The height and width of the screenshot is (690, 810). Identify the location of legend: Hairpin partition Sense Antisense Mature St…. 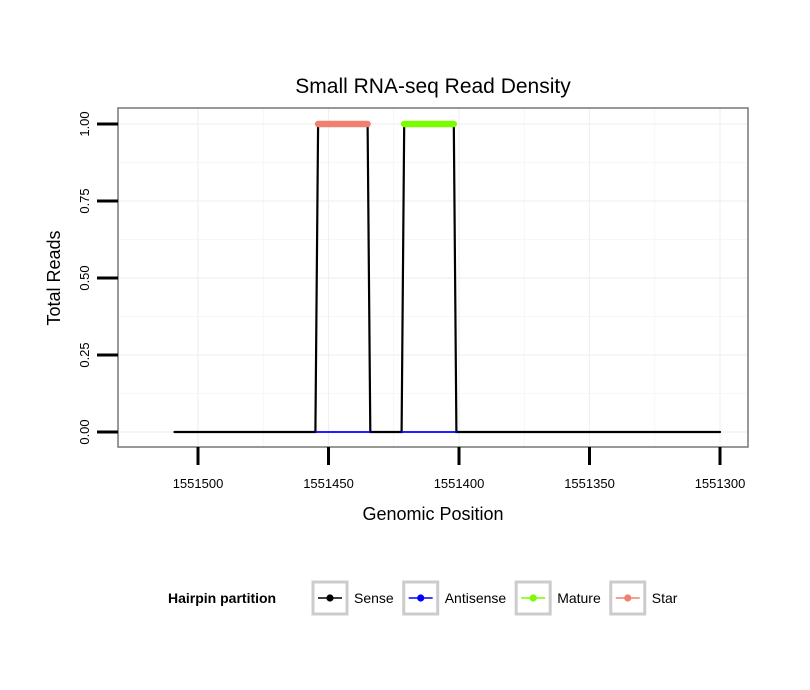
(423, 598).